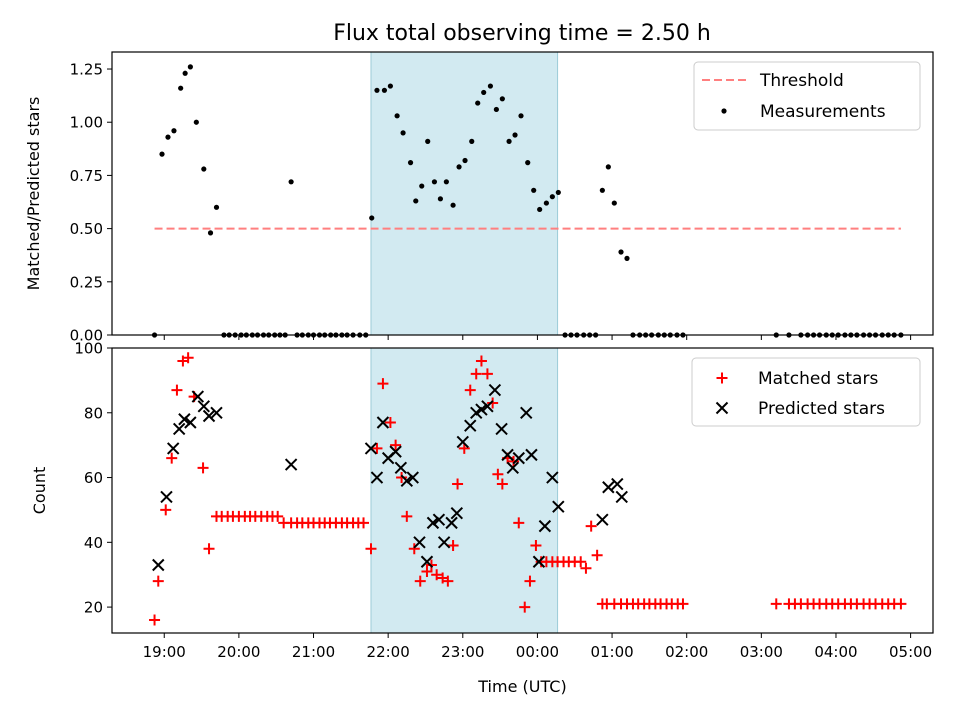  I want to click on x-tick-label: 04:00, so click(835, 652).